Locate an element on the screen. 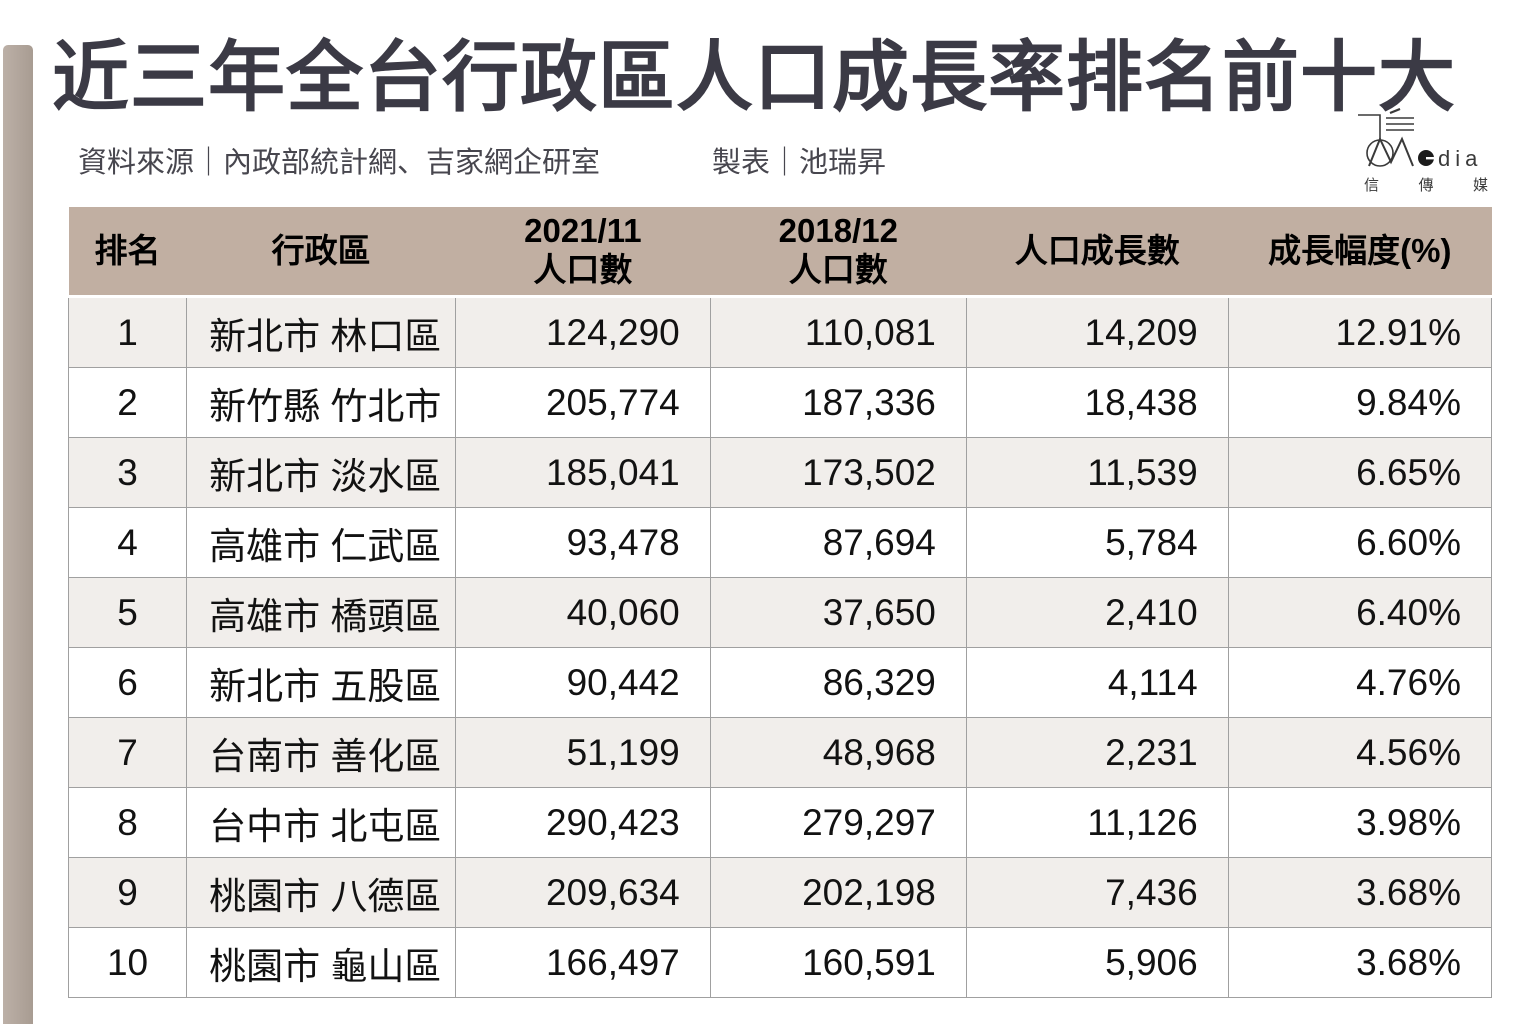 The height and width of the screenshot is (1024, 1536). cell-district: 高雄市 橋頭區 is located at coordinates (321, 612).